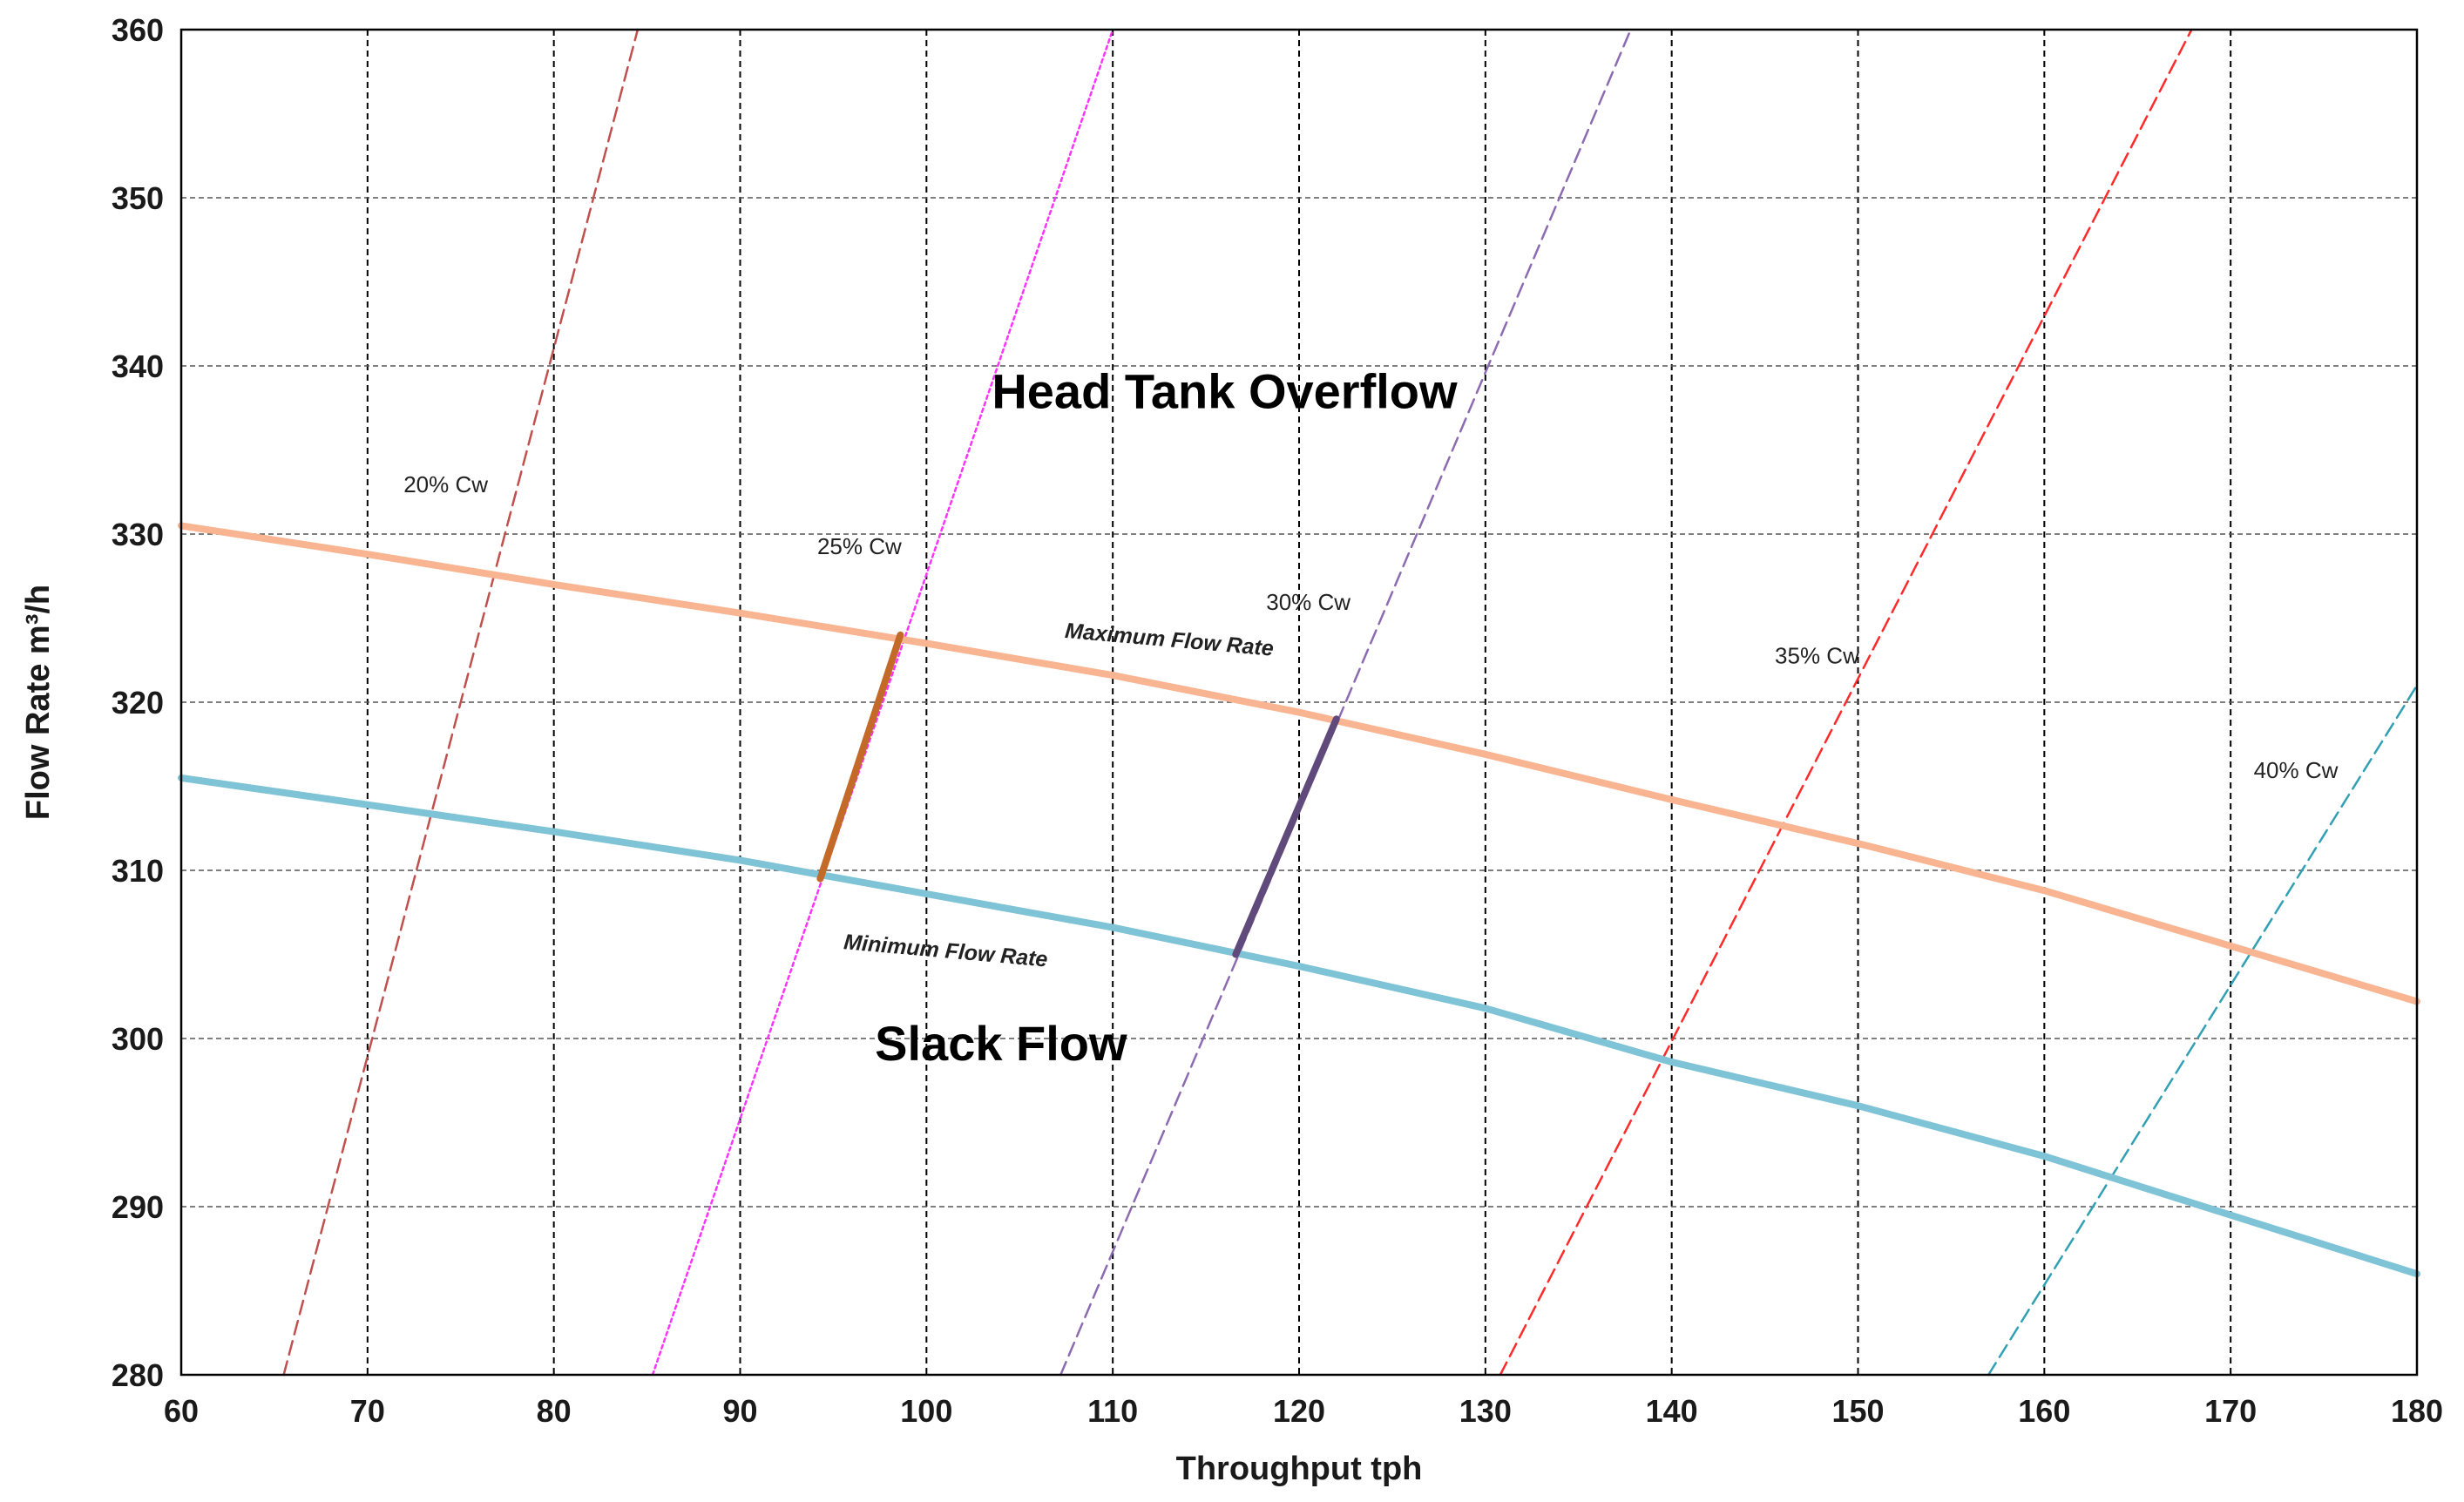 The width and height of the screenshot is (2464, 1502). What do you see at coordinates (945, 950) in the screenshot?
I see `annotation-minimum-flow-rate: Minimum Flow Rate` at bounding box center [945, 950].